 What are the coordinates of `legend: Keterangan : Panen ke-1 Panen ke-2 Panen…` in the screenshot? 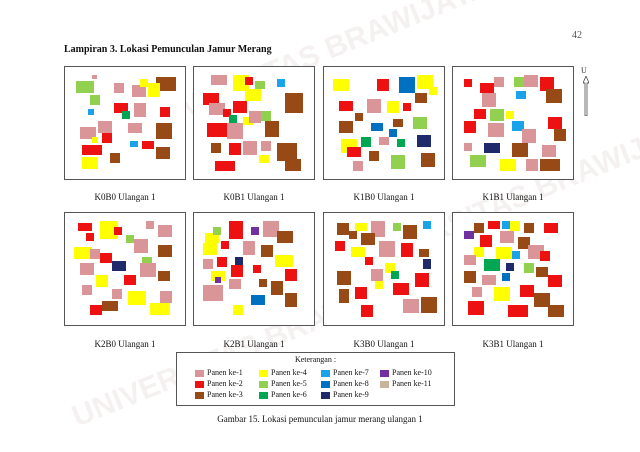 It's located at (315, 379).